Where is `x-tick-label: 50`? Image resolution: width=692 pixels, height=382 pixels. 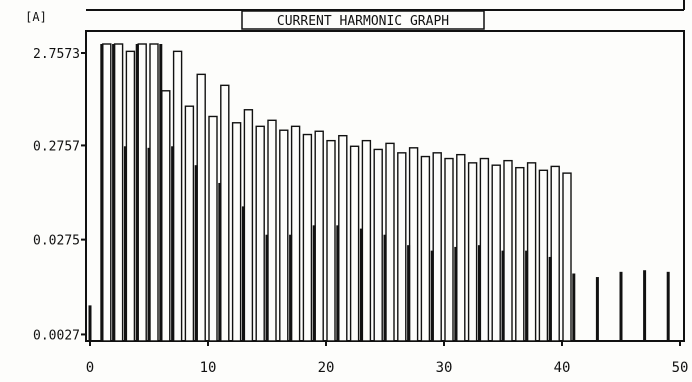 x-tick-label: 50 is located at coordinates (680, 368).